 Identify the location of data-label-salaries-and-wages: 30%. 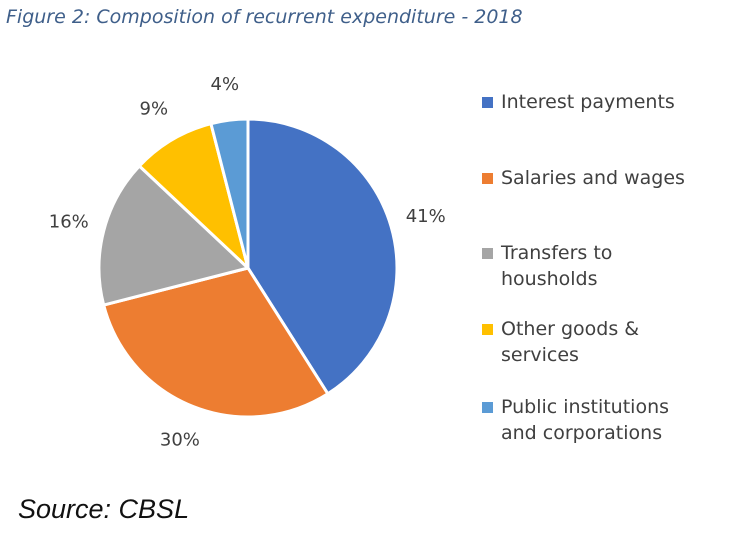
(180, 440).